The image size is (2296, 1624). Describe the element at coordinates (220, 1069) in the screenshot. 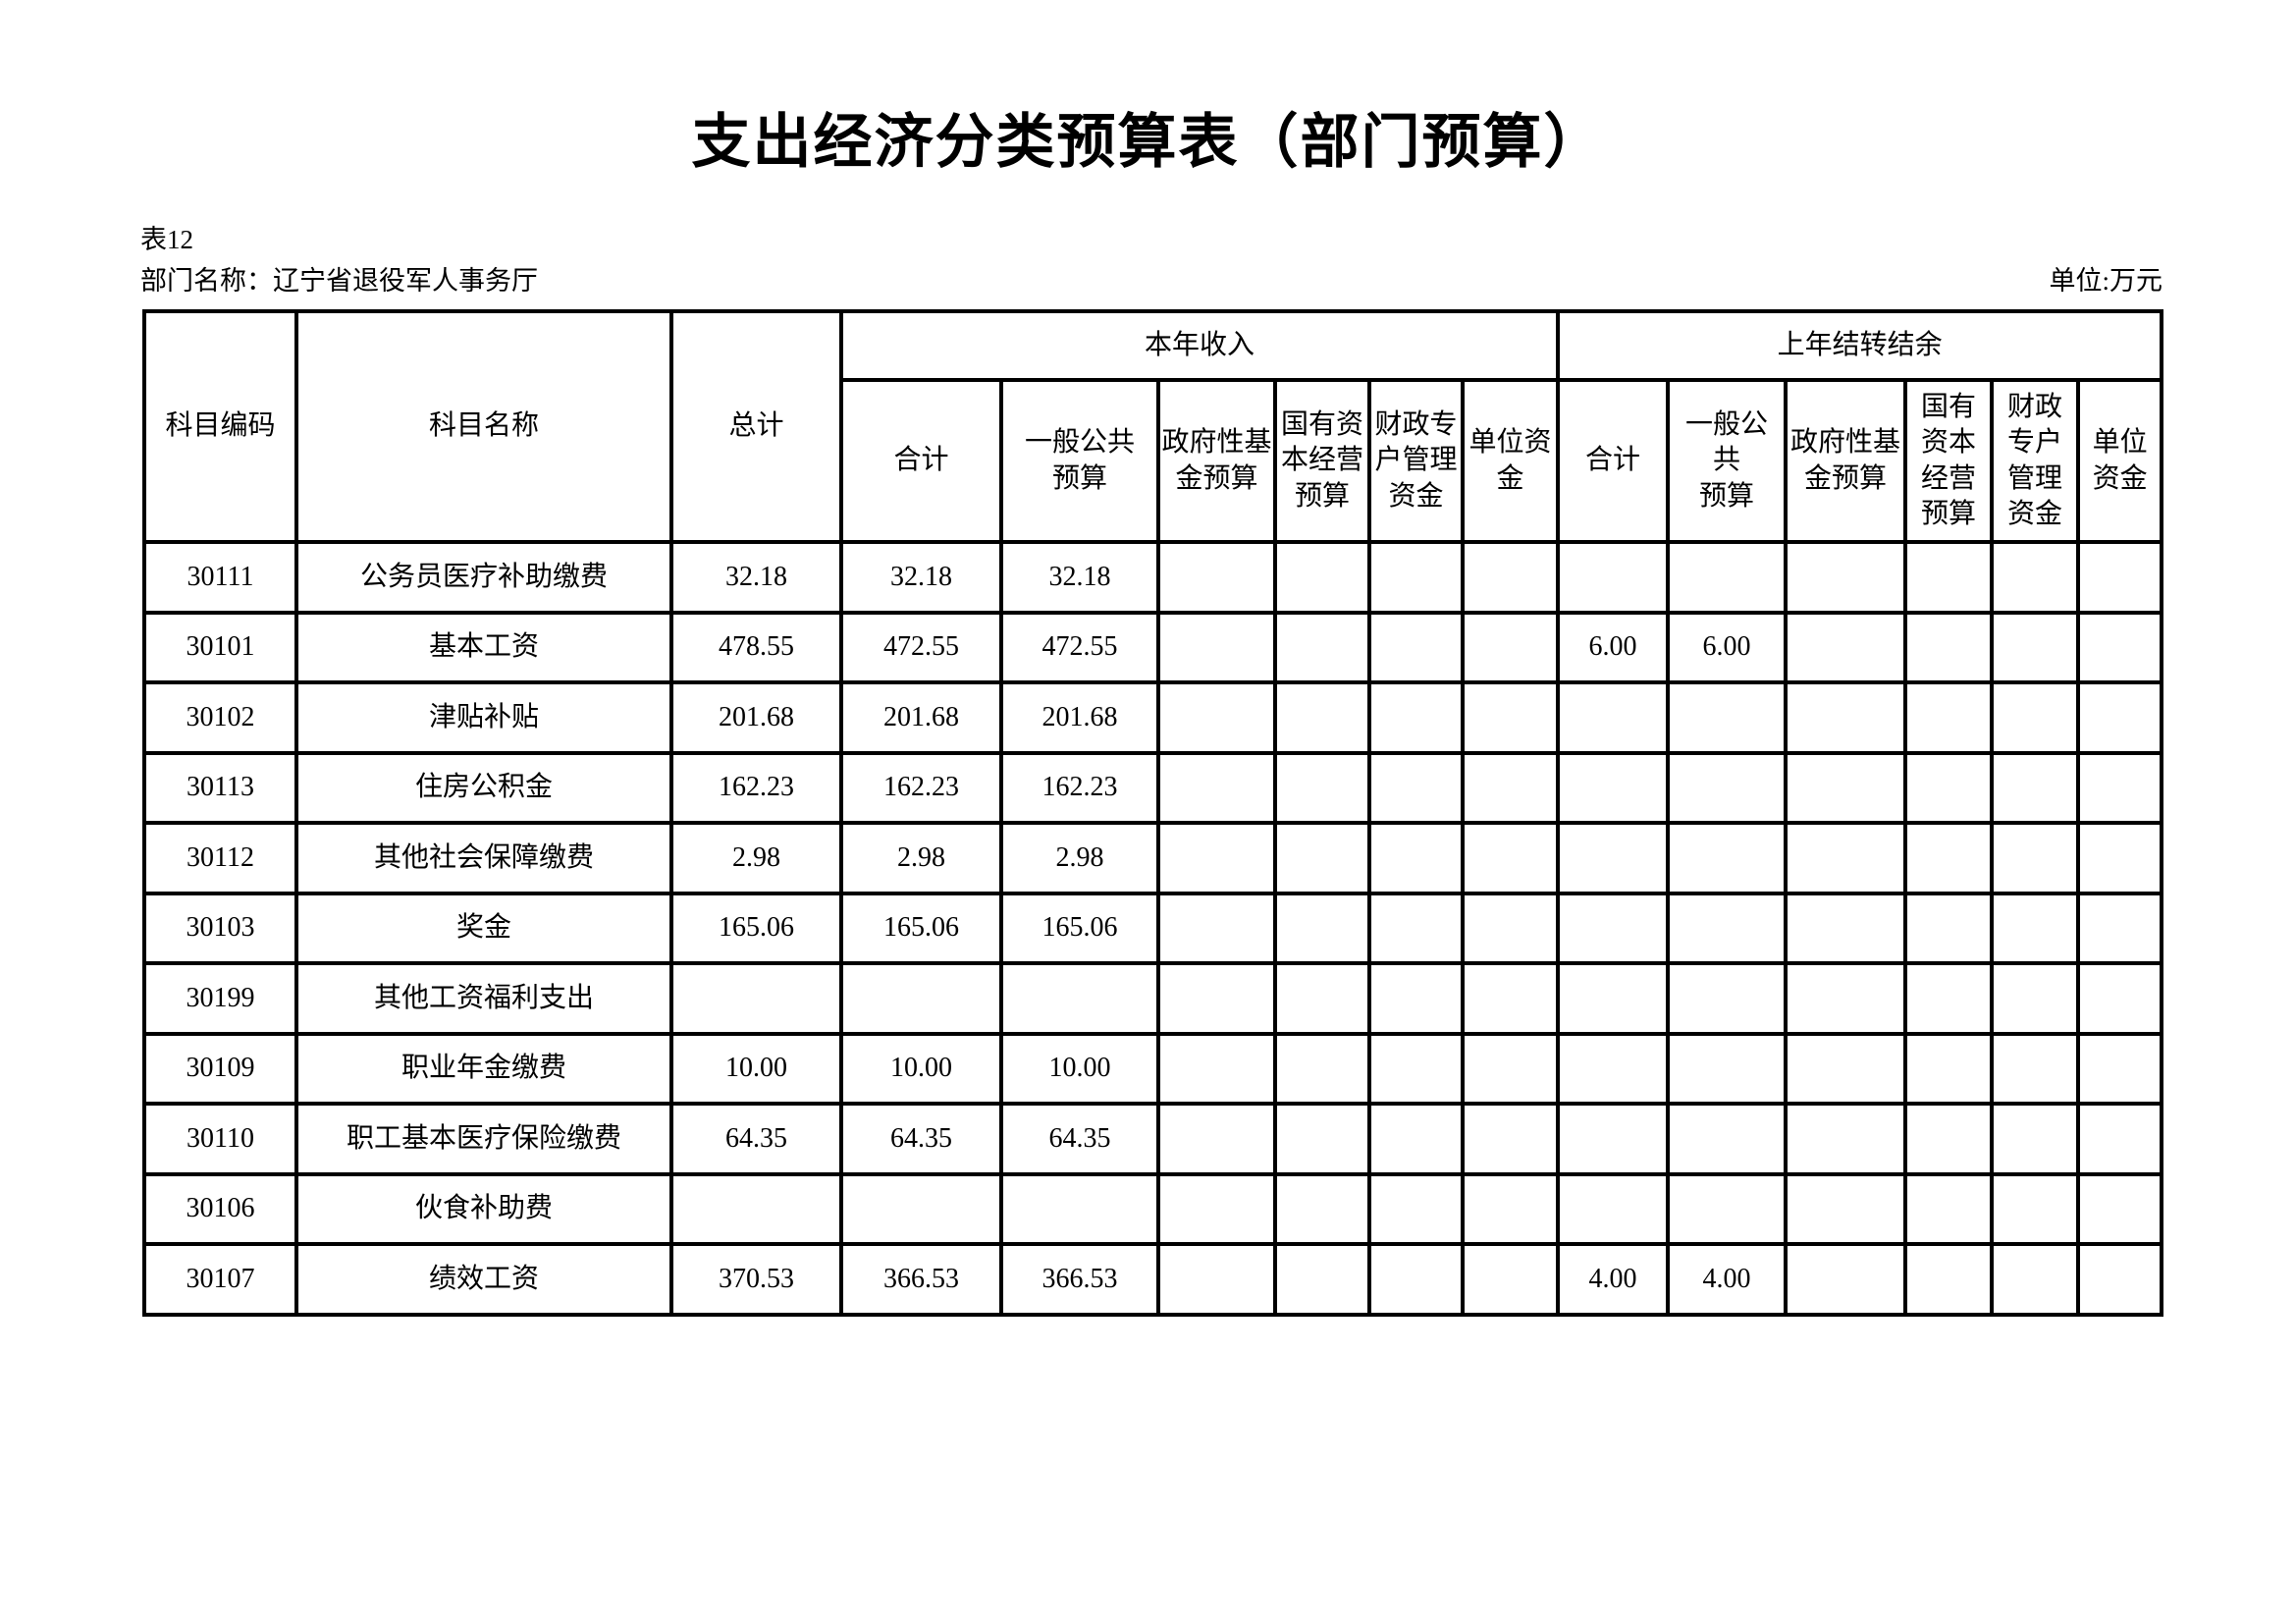

I see `subject-code-cell: 30109` at that location.